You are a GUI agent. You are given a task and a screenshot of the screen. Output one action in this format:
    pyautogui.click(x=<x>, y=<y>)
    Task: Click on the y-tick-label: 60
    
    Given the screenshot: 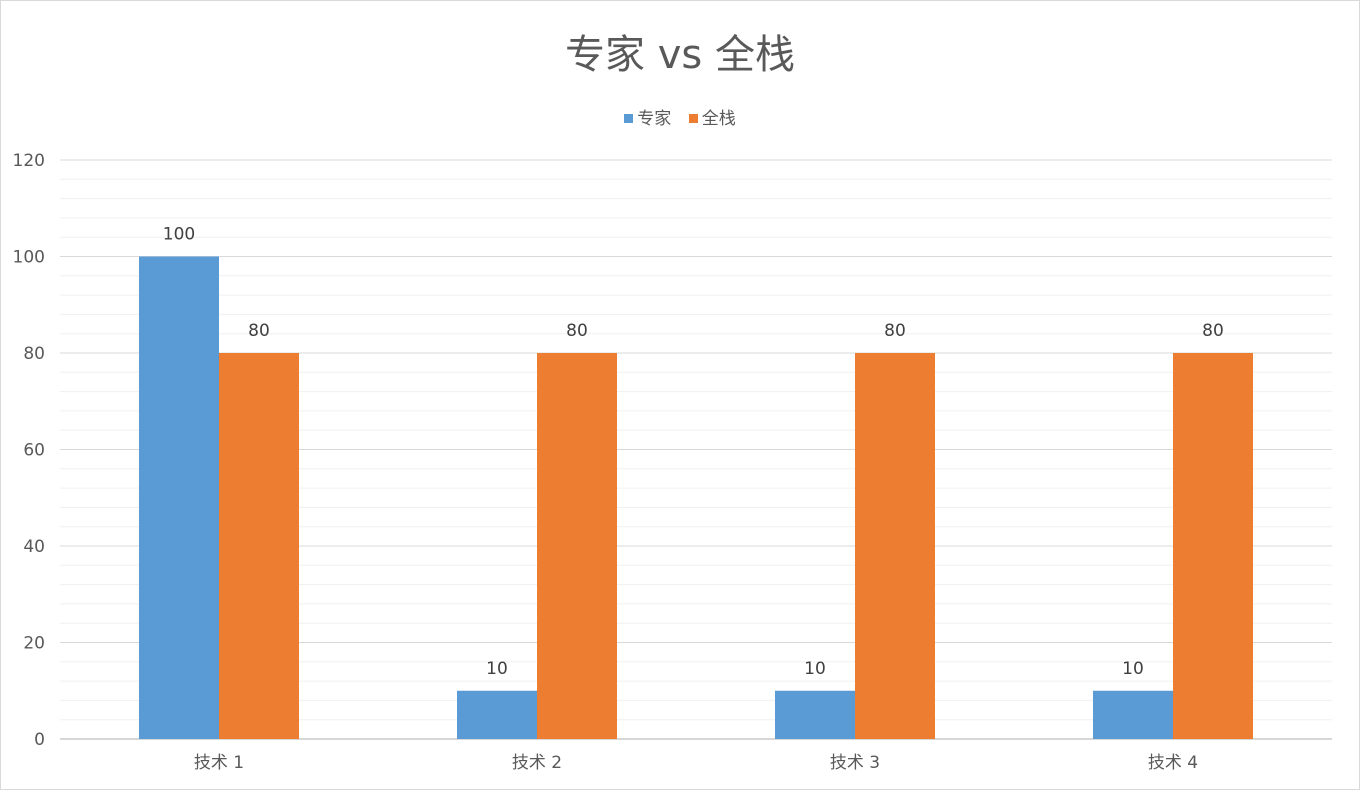 What is the action you would take?
    pyautogui.click(x=34, y=451)
    